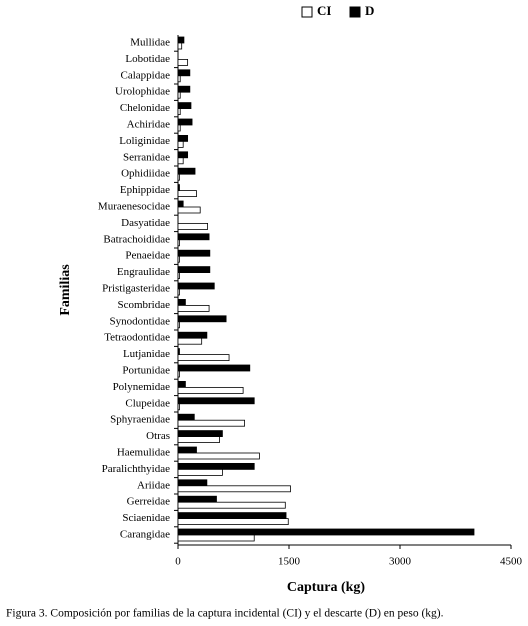 Image resolution: width=528 pixels, height=626 pixels. I want to click on y-tick-label: Urolophidae, so click(142, 92).